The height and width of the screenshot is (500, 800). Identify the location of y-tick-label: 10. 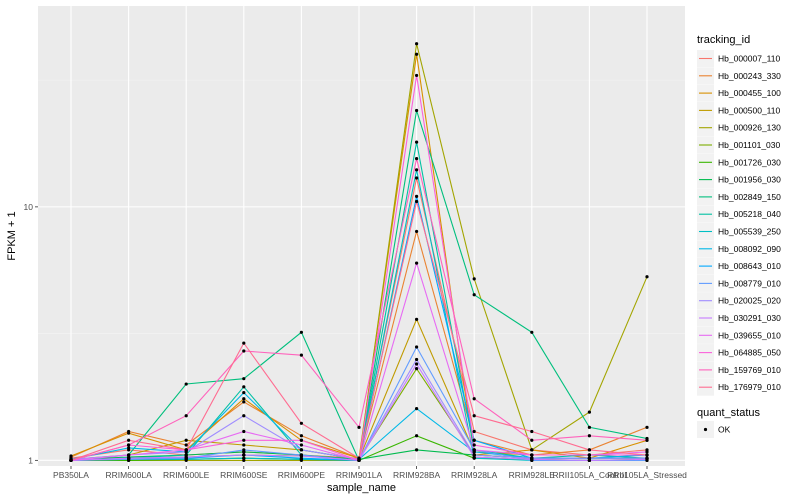
(29, 207).